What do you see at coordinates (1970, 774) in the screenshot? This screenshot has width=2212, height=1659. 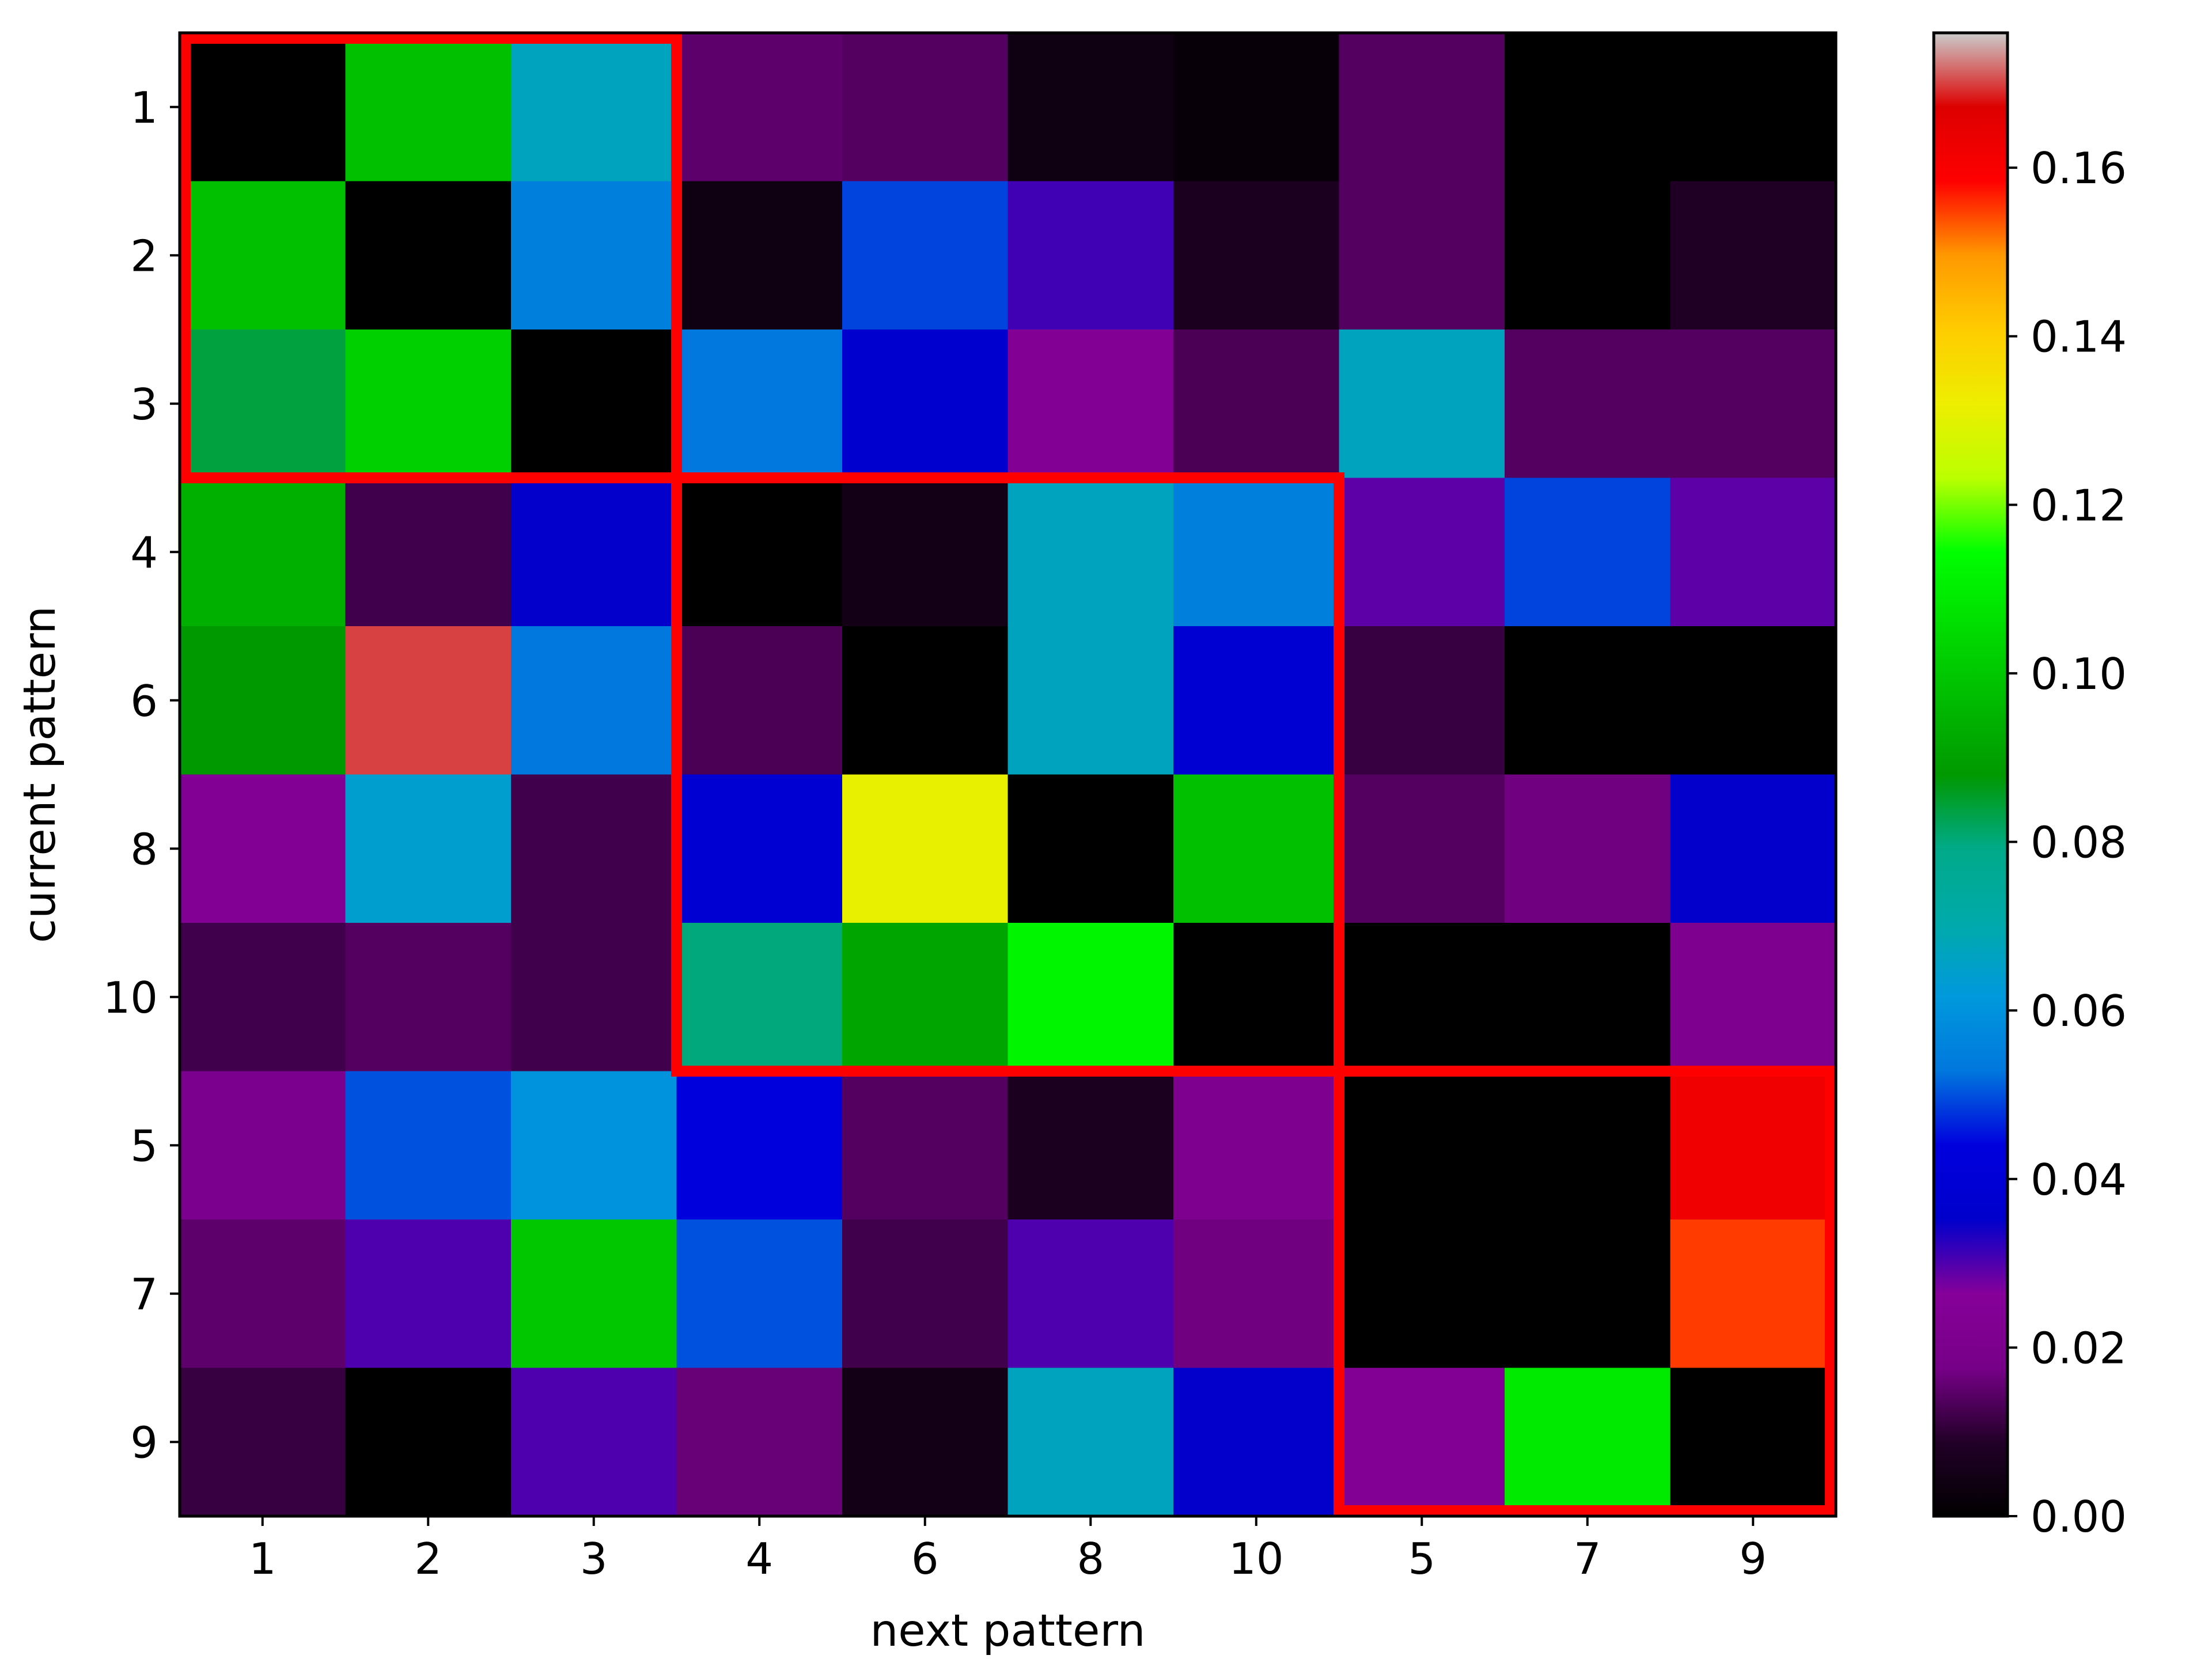 I see `colorbar-gradient` at bounding box center [1970, 774].